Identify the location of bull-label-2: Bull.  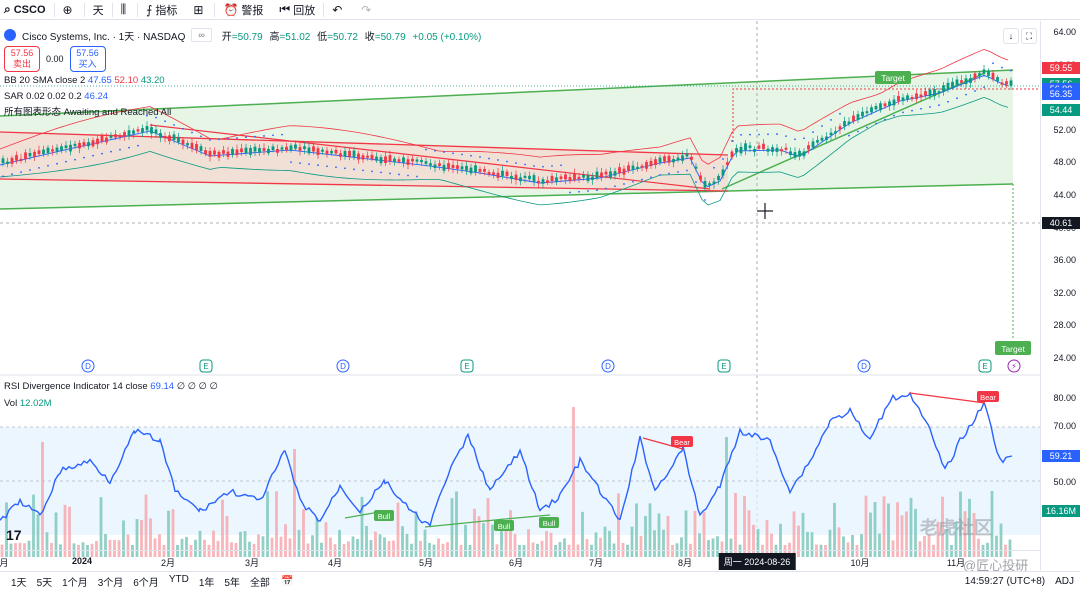
(504, 525).